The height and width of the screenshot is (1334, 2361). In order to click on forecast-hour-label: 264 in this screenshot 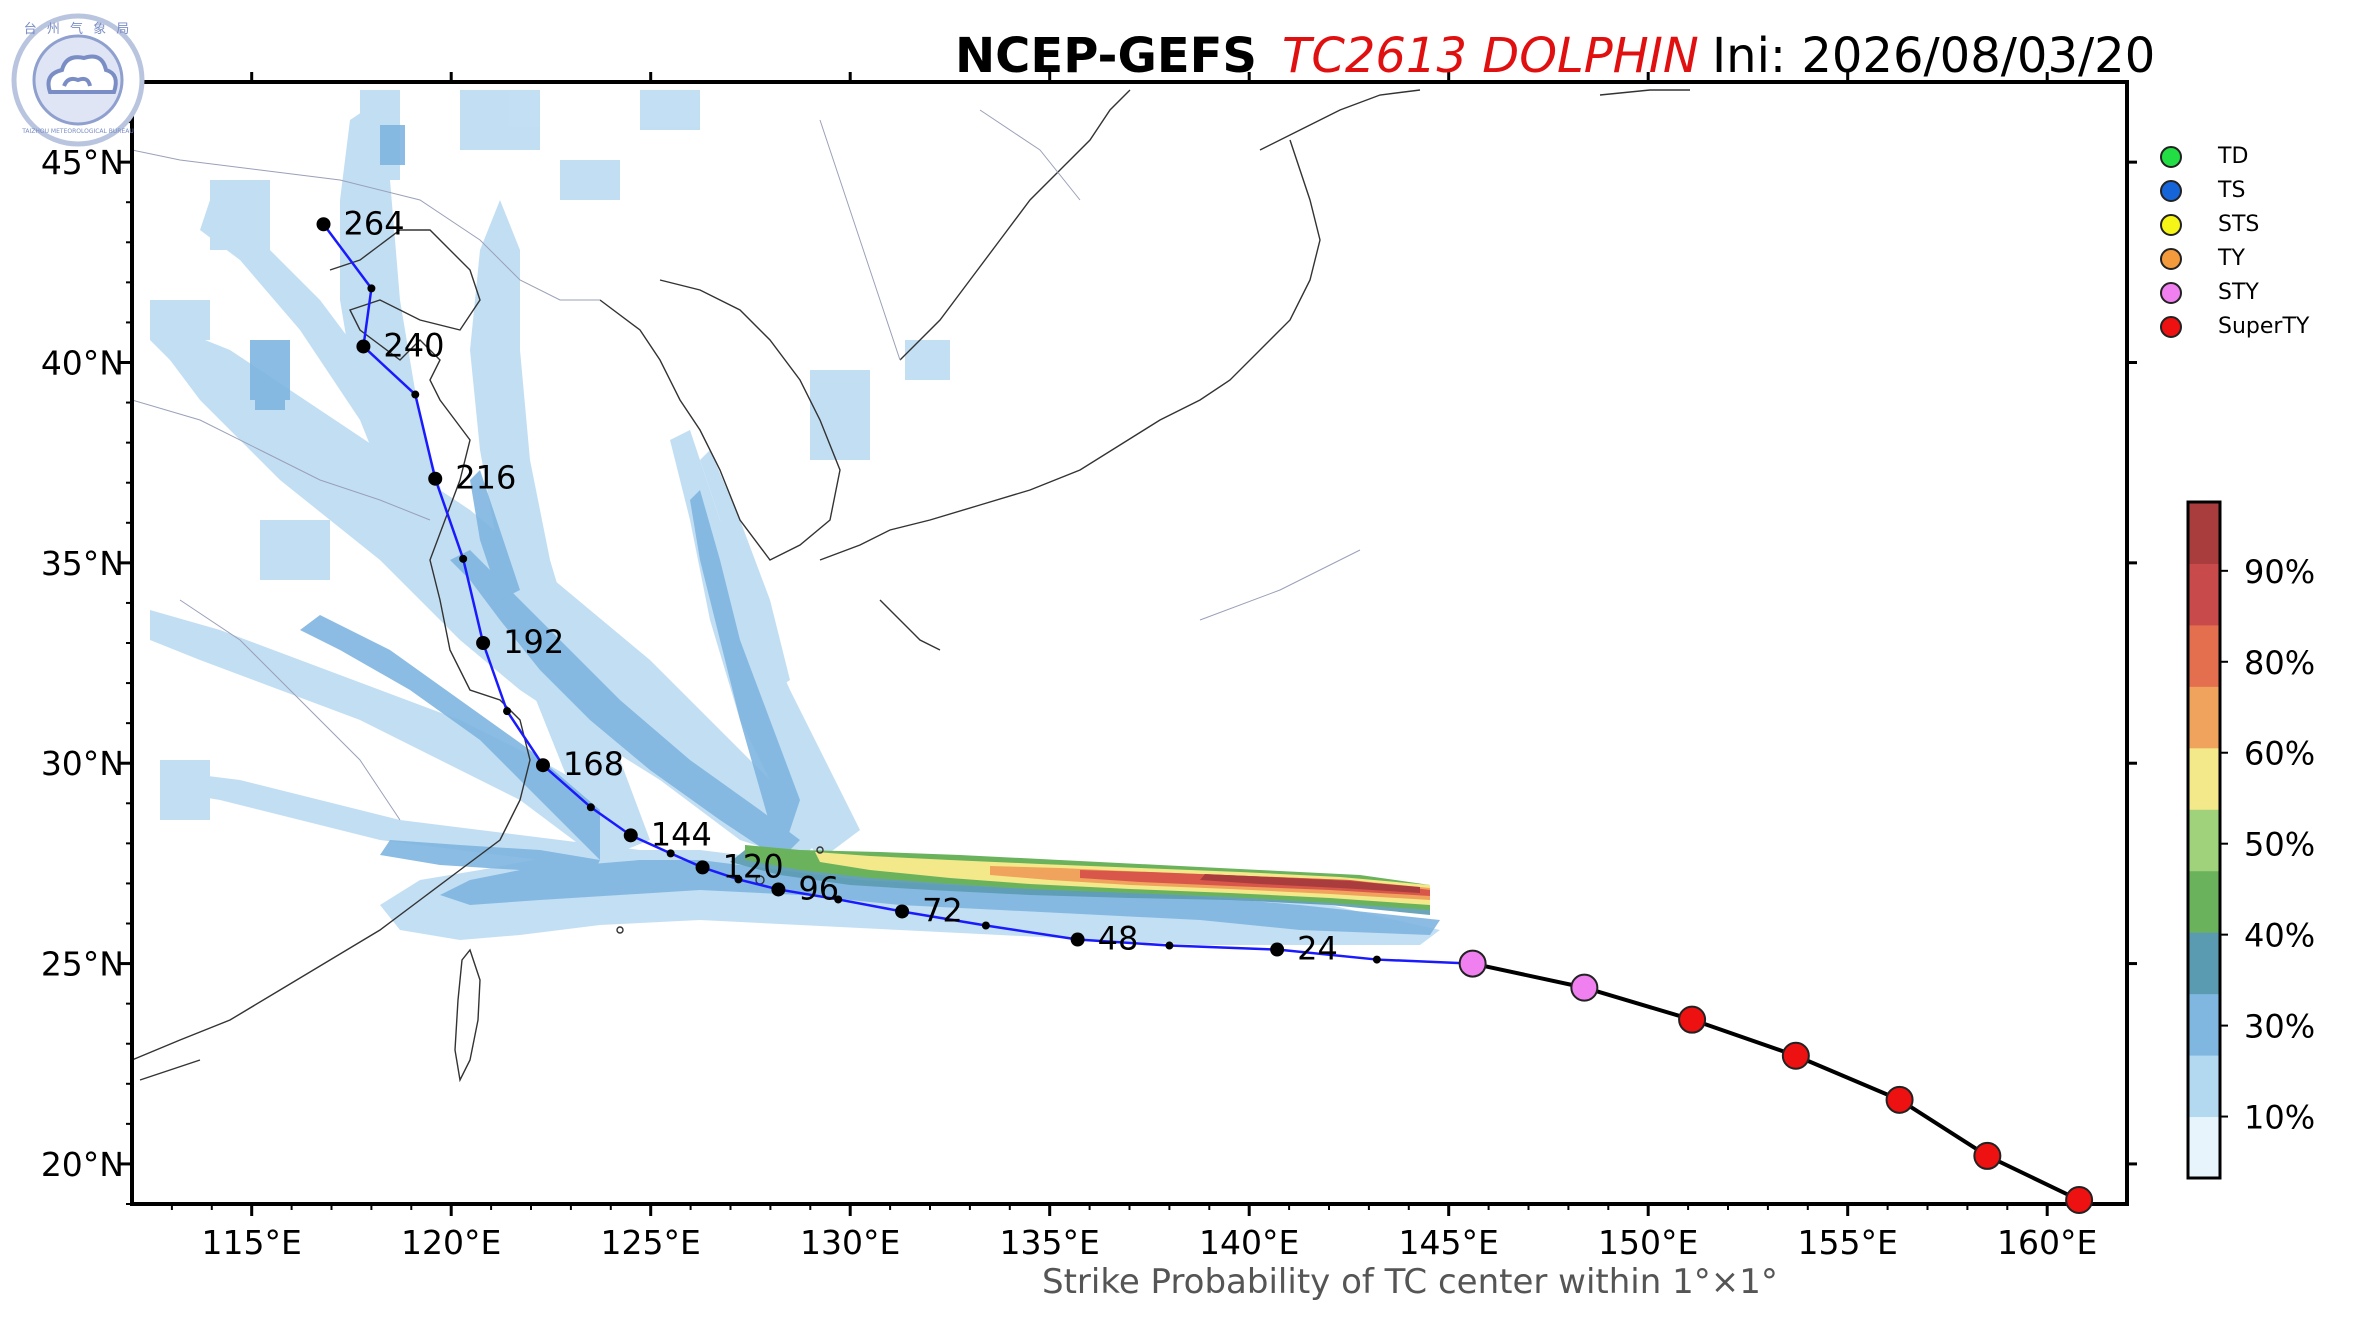, I will do `click(374, 223)`.